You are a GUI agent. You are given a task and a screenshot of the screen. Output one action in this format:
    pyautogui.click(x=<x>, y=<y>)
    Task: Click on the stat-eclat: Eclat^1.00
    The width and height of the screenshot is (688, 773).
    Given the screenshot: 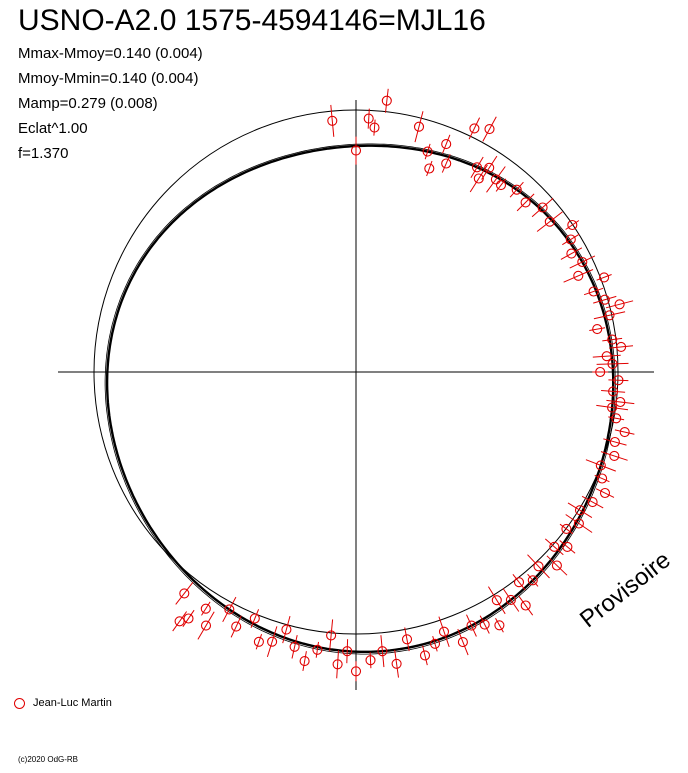 What is the action you would take?
    pyautogui.click(x=53, y=128)
    